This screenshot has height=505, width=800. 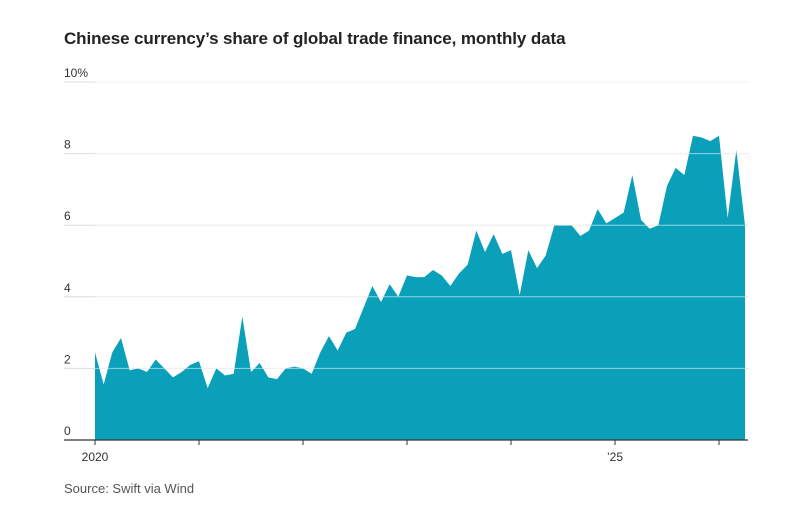 What do you see at coordinates (129, 488) in the screenshot?
I see `source-note: Source: Swift via Wind` at bounding box center [129, 488].